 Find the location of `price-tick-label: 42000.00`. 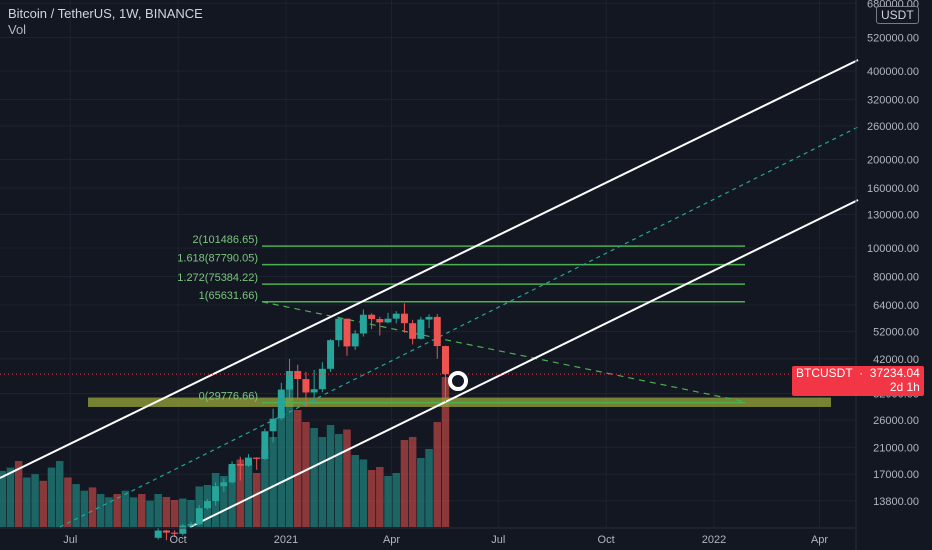

price-tick-label: 42000.00 is located at coordinates (896, 360).